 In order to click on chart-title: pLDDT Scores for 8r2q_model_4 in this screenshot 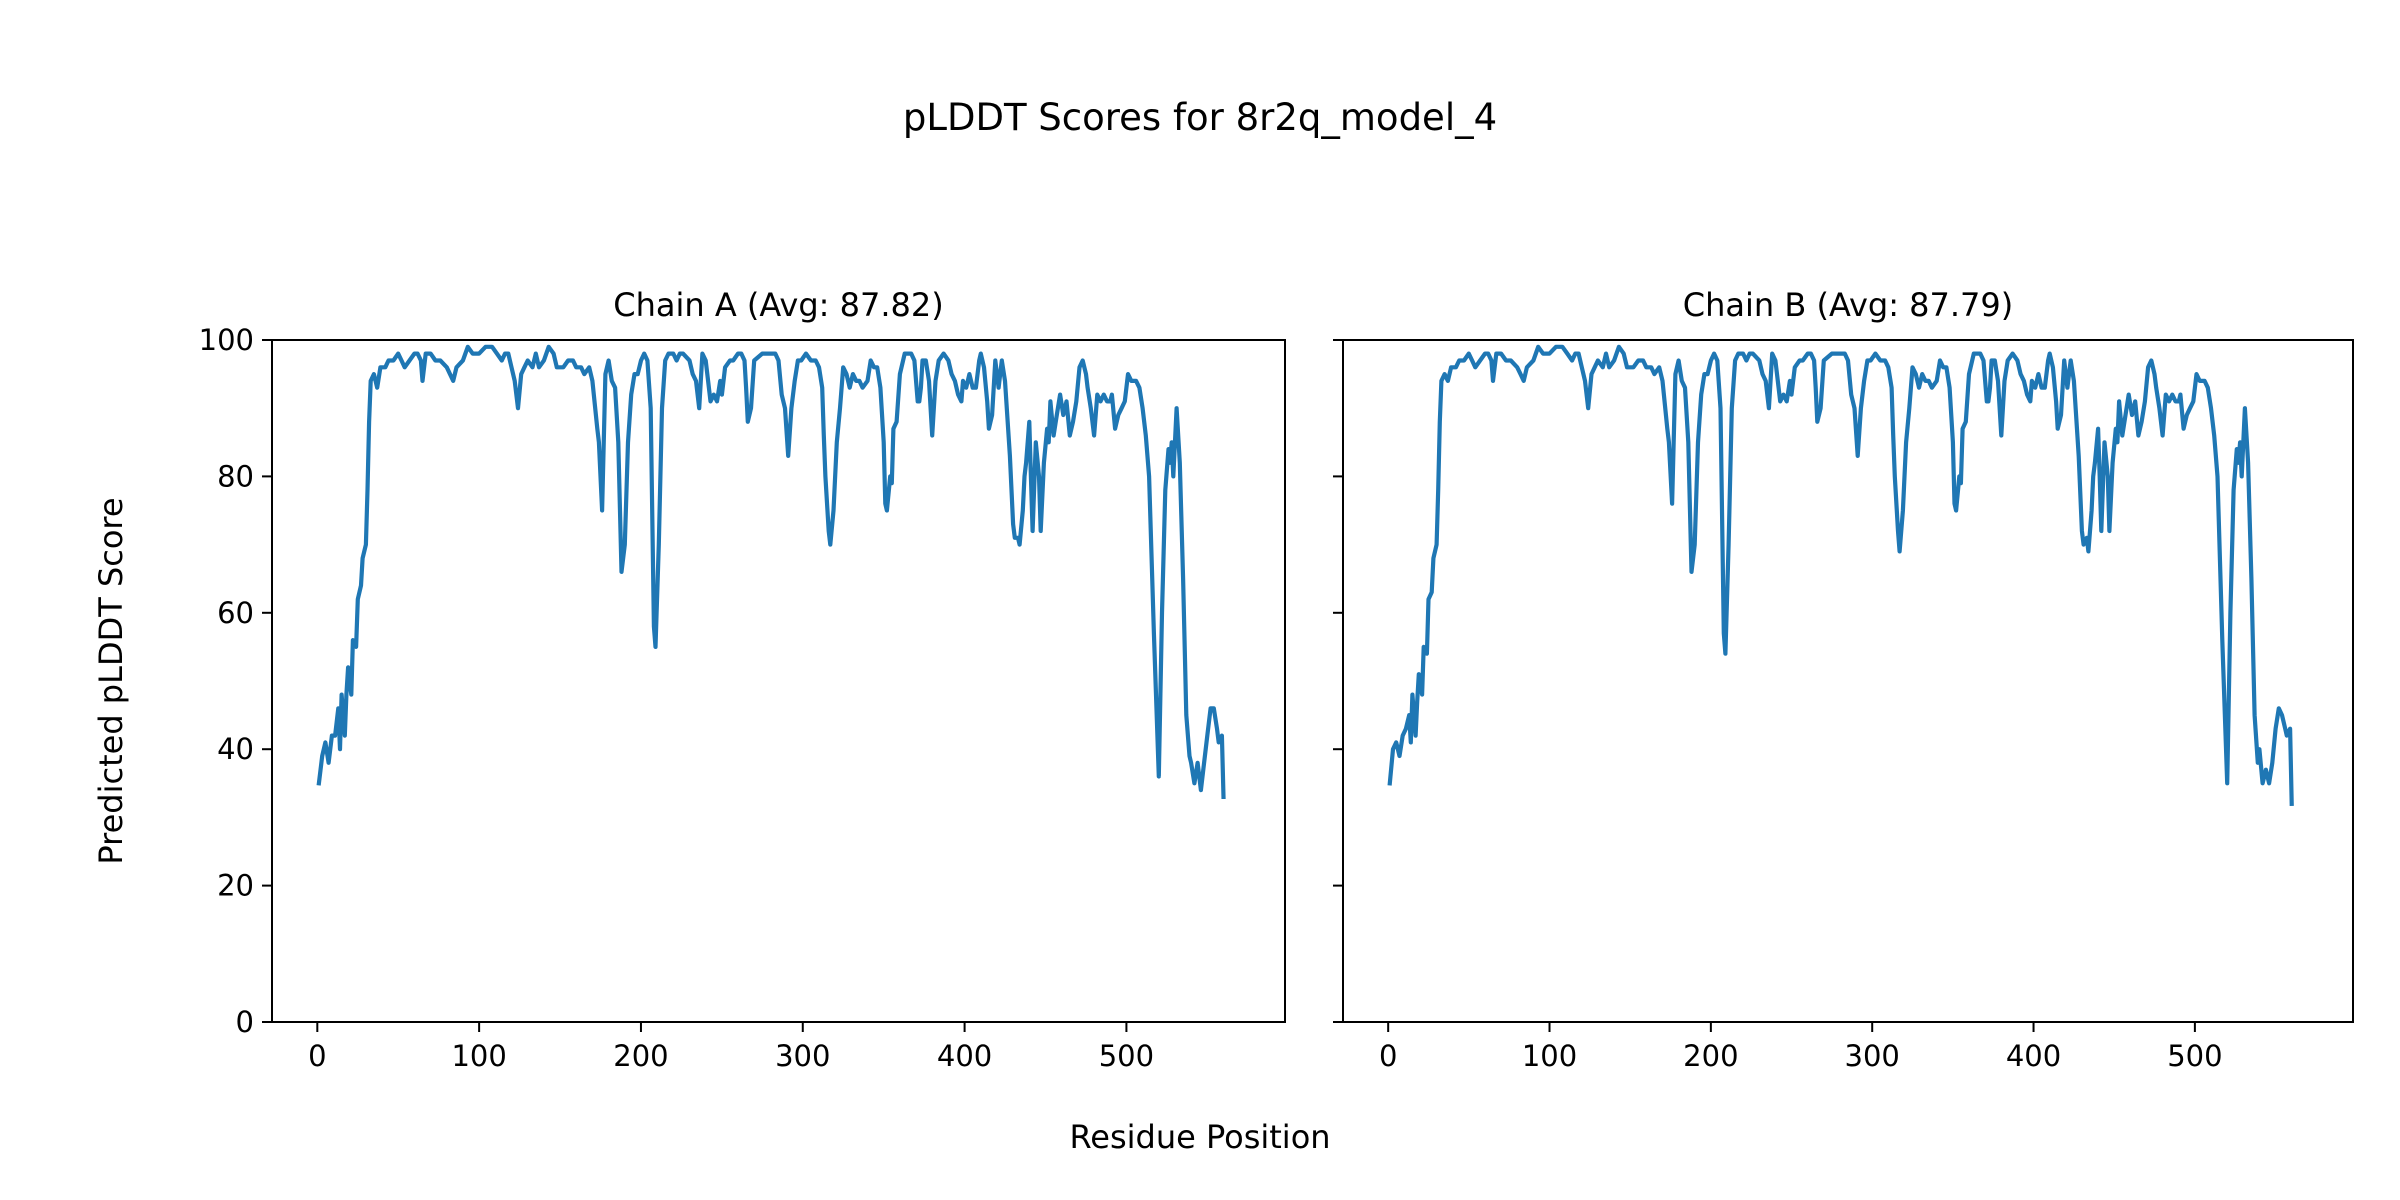, I will do `click(1200, 117)`.